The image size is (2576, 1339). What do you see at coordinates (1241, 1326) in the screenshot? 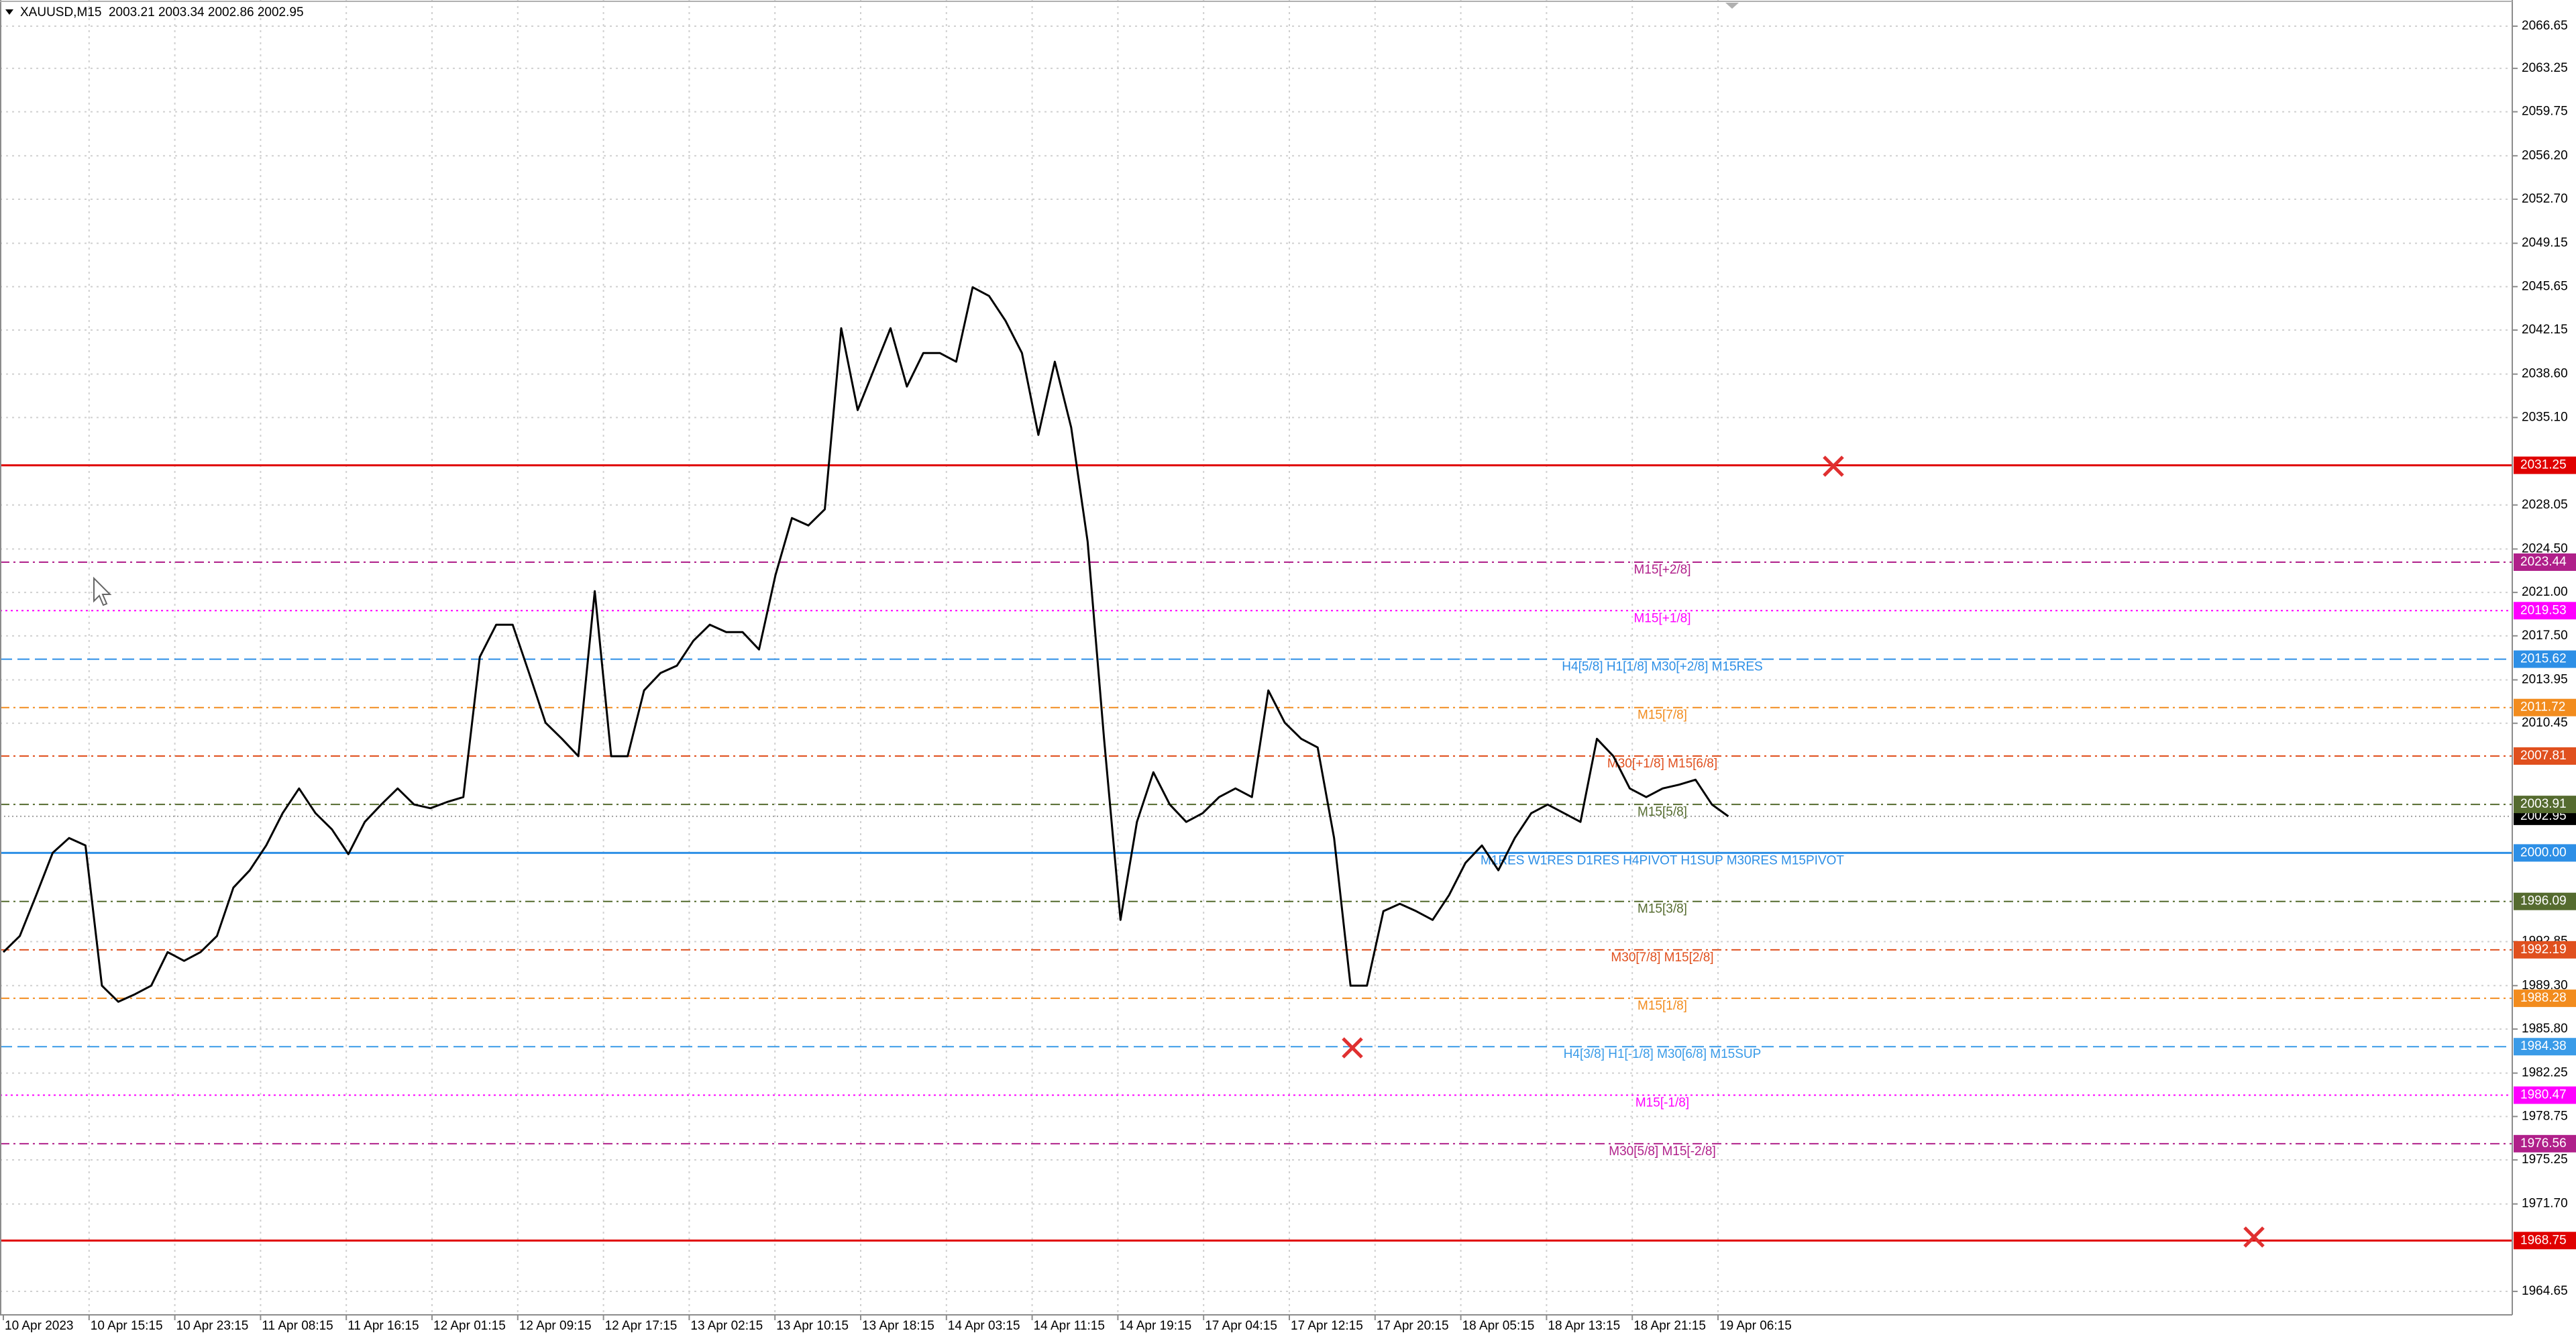
I see `x-tick-label: 17 Apr 04:15` at bounding box center [1241, 1326].